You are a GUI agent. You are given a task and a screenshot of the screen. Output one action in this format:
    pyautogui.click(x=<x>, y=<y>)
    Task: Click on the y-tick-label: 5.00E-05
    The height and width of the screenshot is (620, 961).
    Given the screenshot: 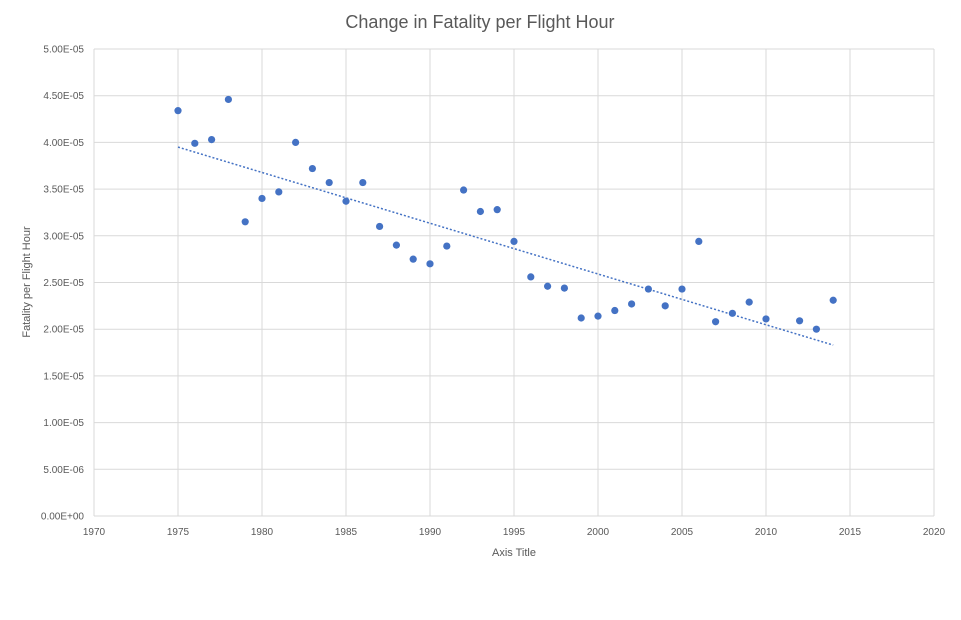 What is the action you would take?
    pyautogui.click(x=63, y=50)
    